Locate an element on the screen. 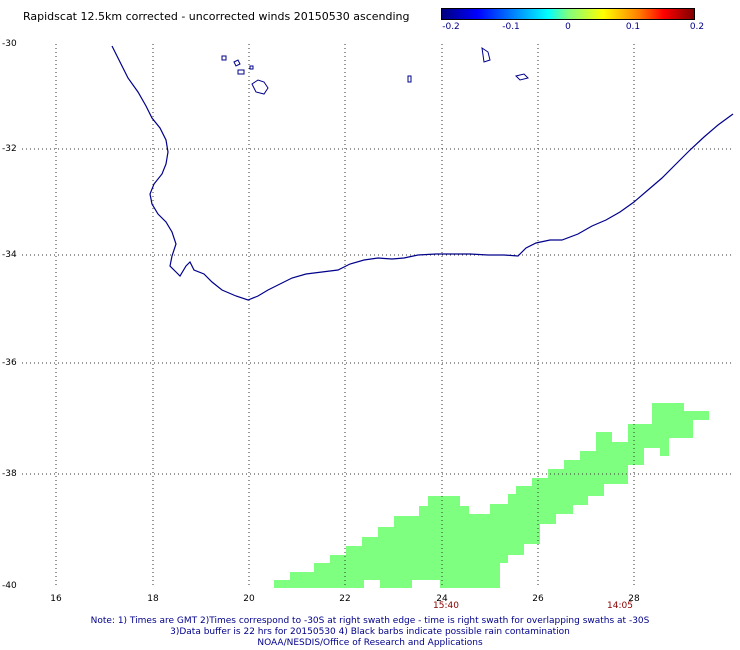 The image size is (740, 650). swath-time-label: 14:05 is located at coordinates (620, 606).